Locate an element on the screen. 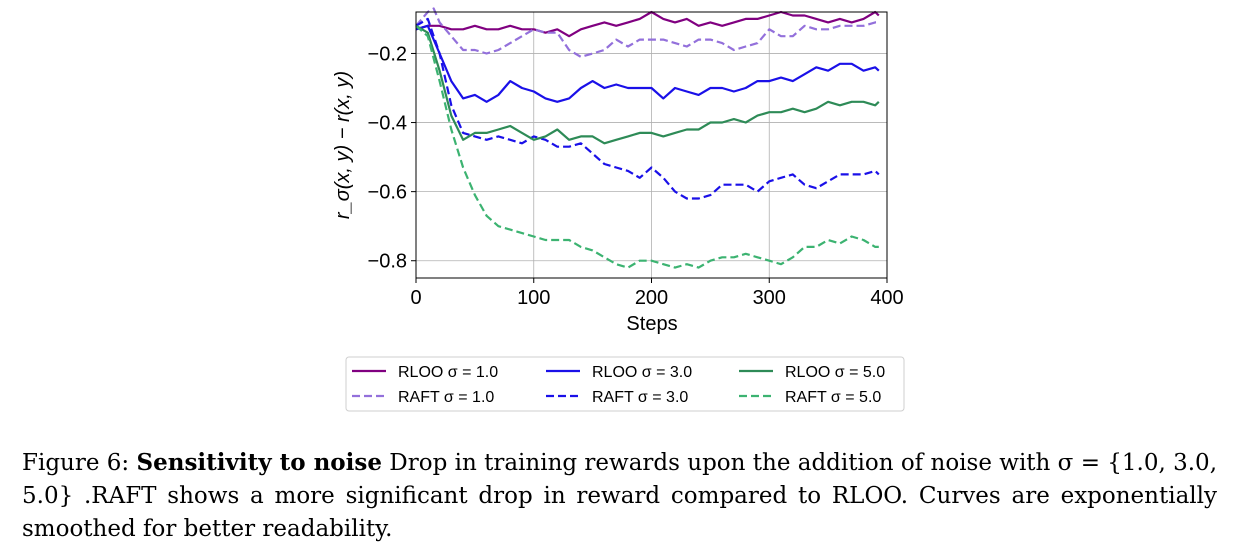 This screenshot has height=556, width=1259. legend-label: RLOO σ = 5.0 is located at coordinates (835, 372).